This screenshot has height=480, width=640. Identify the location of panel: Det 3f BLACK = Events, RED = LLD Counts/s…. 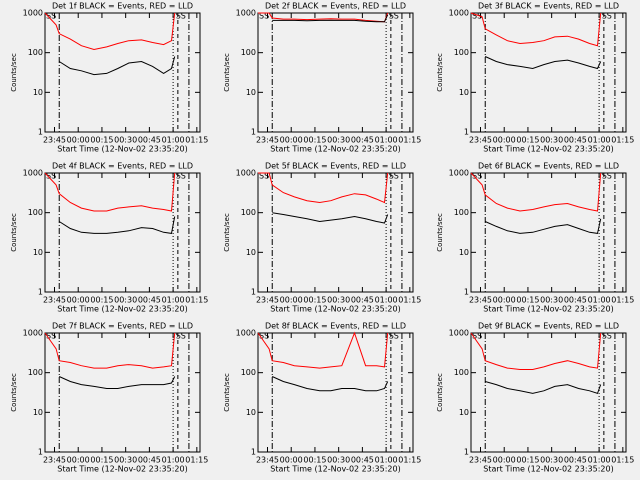
(535, 78).